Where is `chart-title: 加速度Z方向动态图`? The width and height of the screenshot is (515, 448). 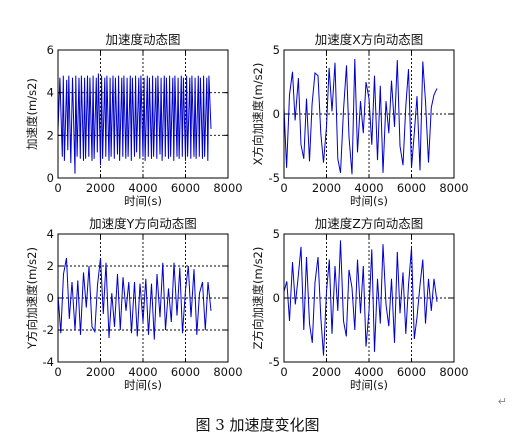 chart-title: 加速度Z方向动态图 is located at coordinates (369, 223).